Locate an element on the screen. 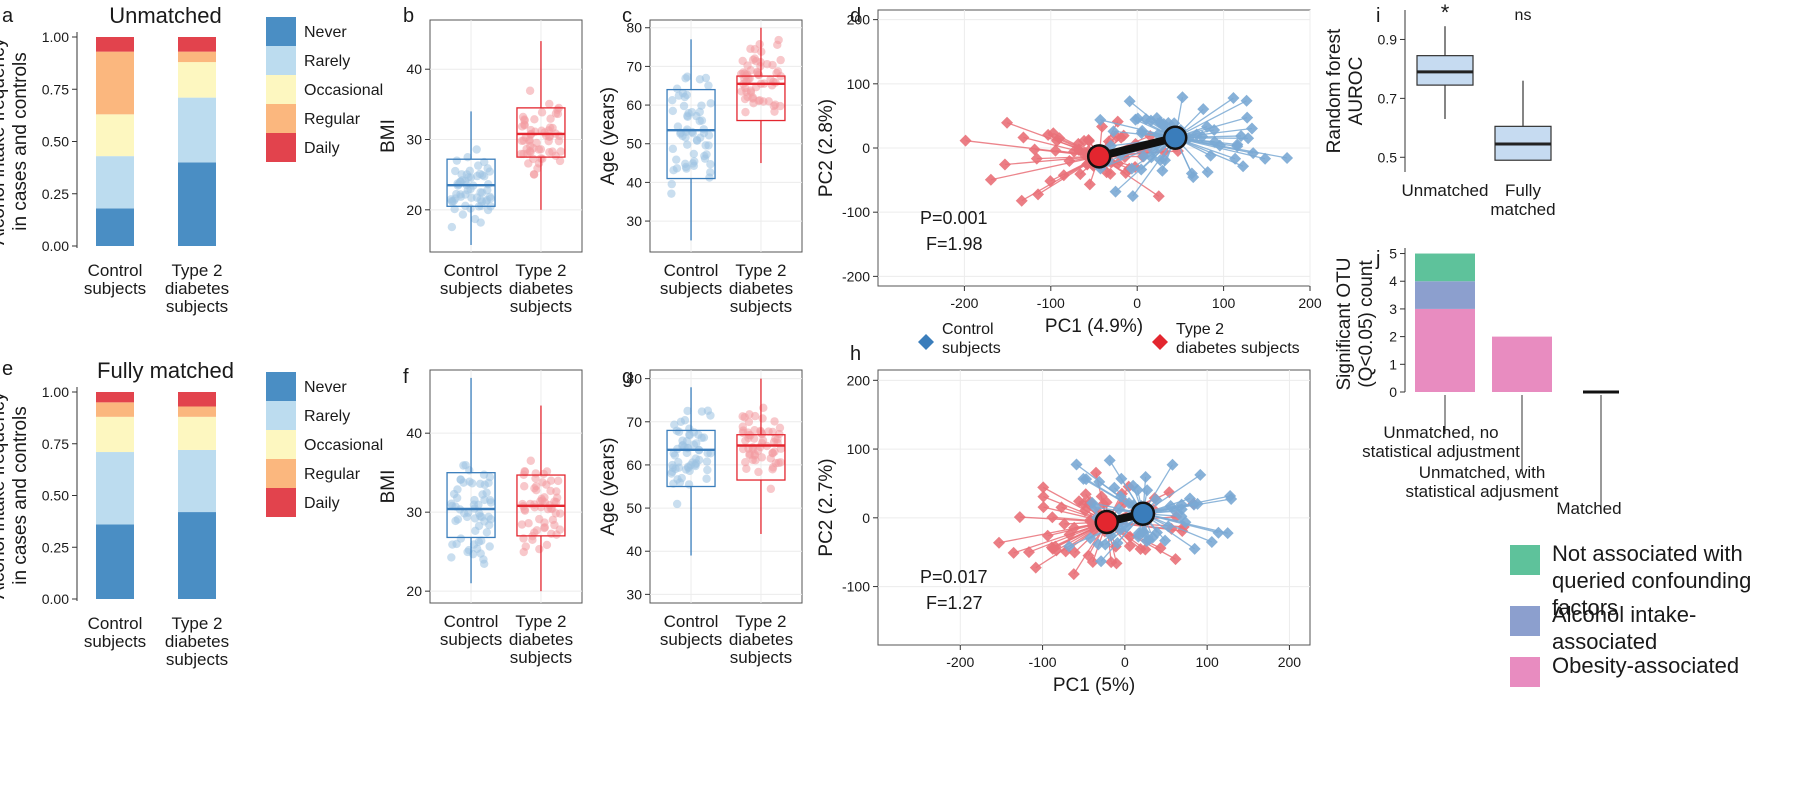 The width and height of the screenshot is (1800, 791). t2d-spoke is located at coordinates (1052, 532).